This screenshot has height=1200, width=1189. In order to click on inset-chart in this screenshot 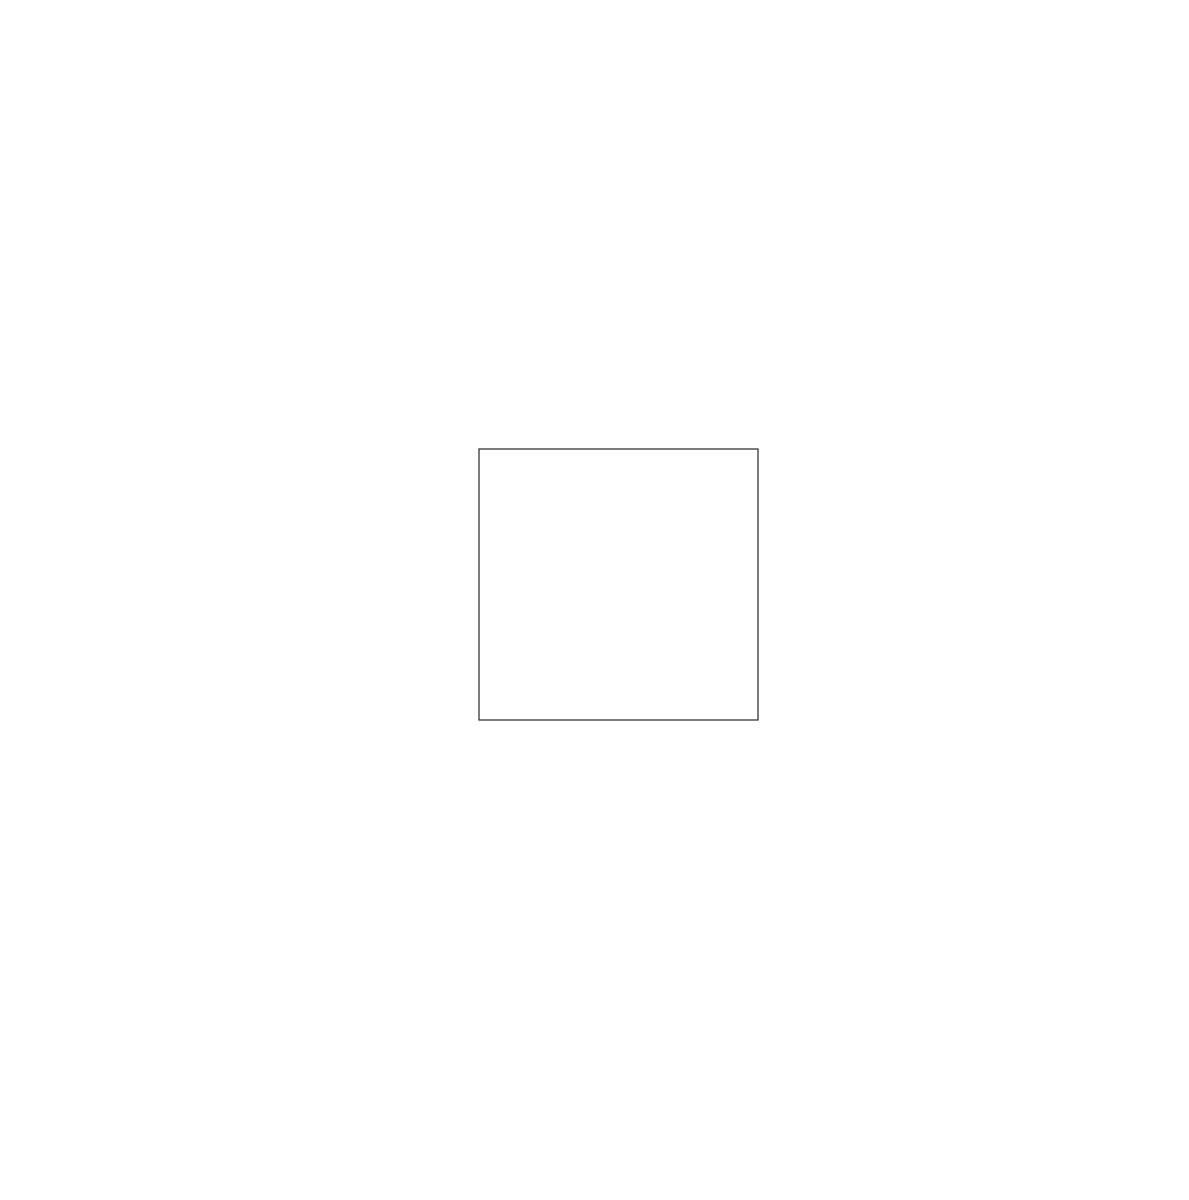, I will do `click(612, 597)`.